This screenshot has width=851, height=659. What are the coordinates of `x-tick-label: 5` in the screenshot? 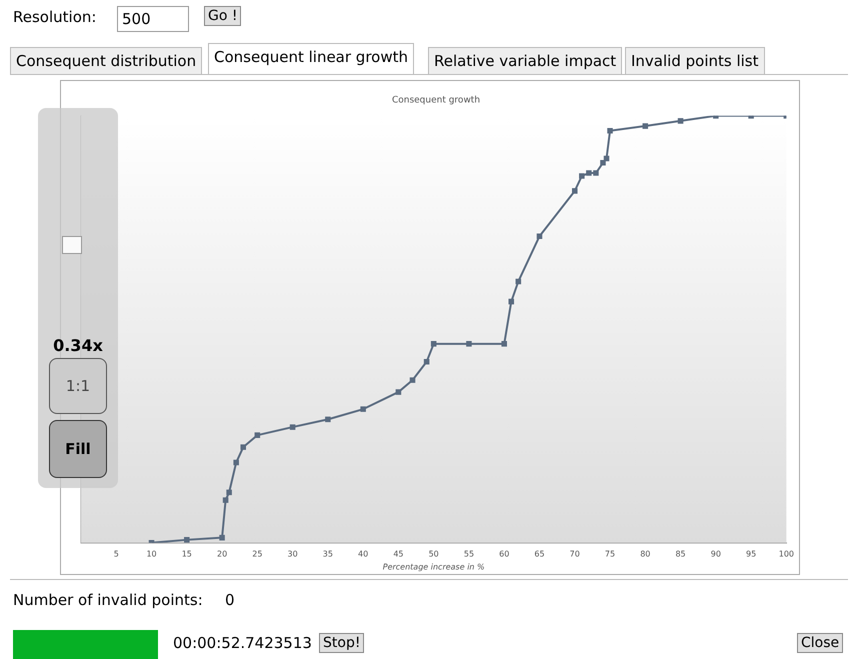 It's located at (116, 554).